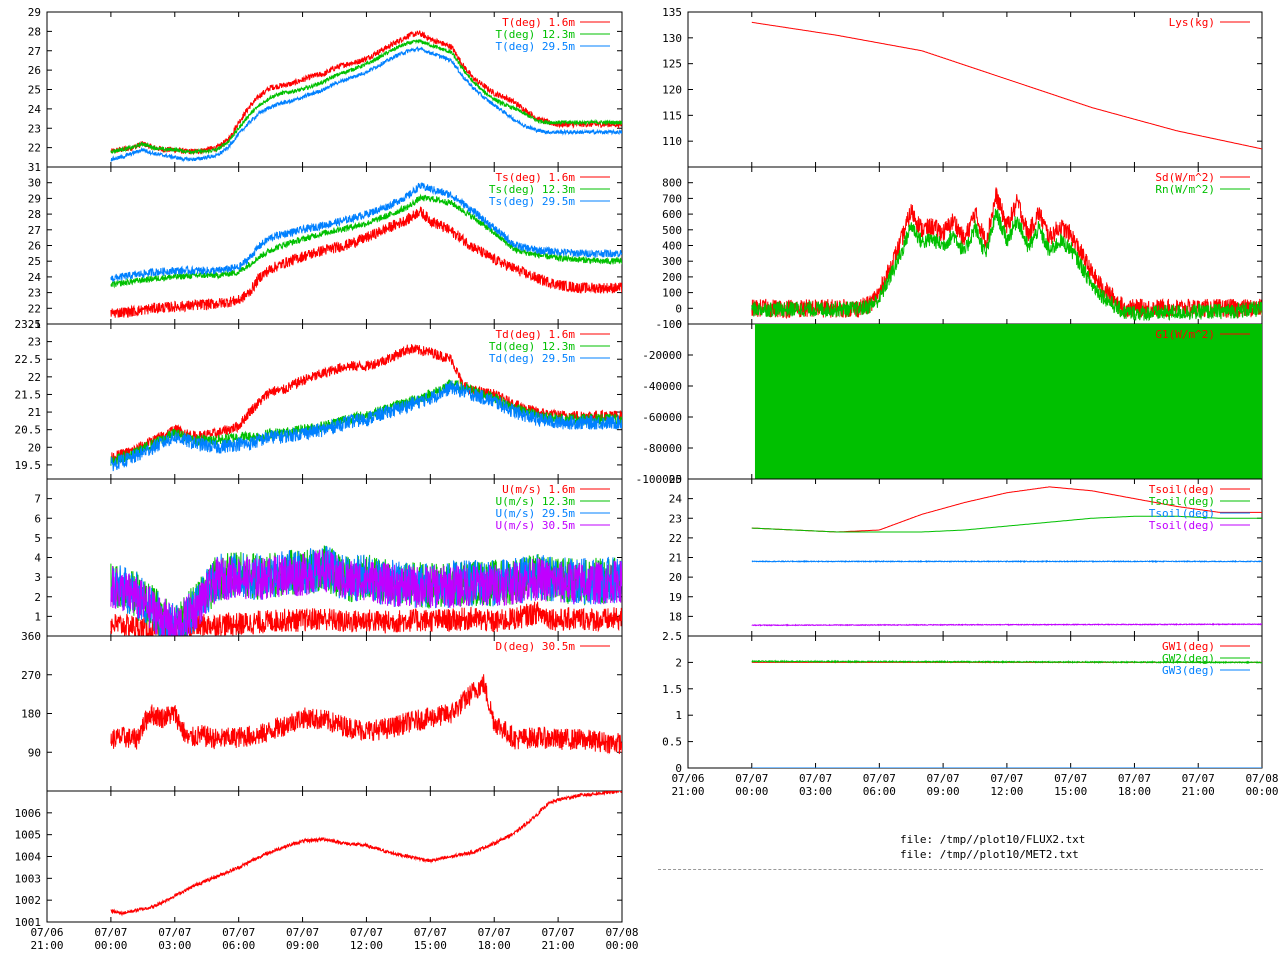 The height and width of the screenshot is (960, 1280). I want to click on x-tick-label: 07/08, so click(1261, 778).